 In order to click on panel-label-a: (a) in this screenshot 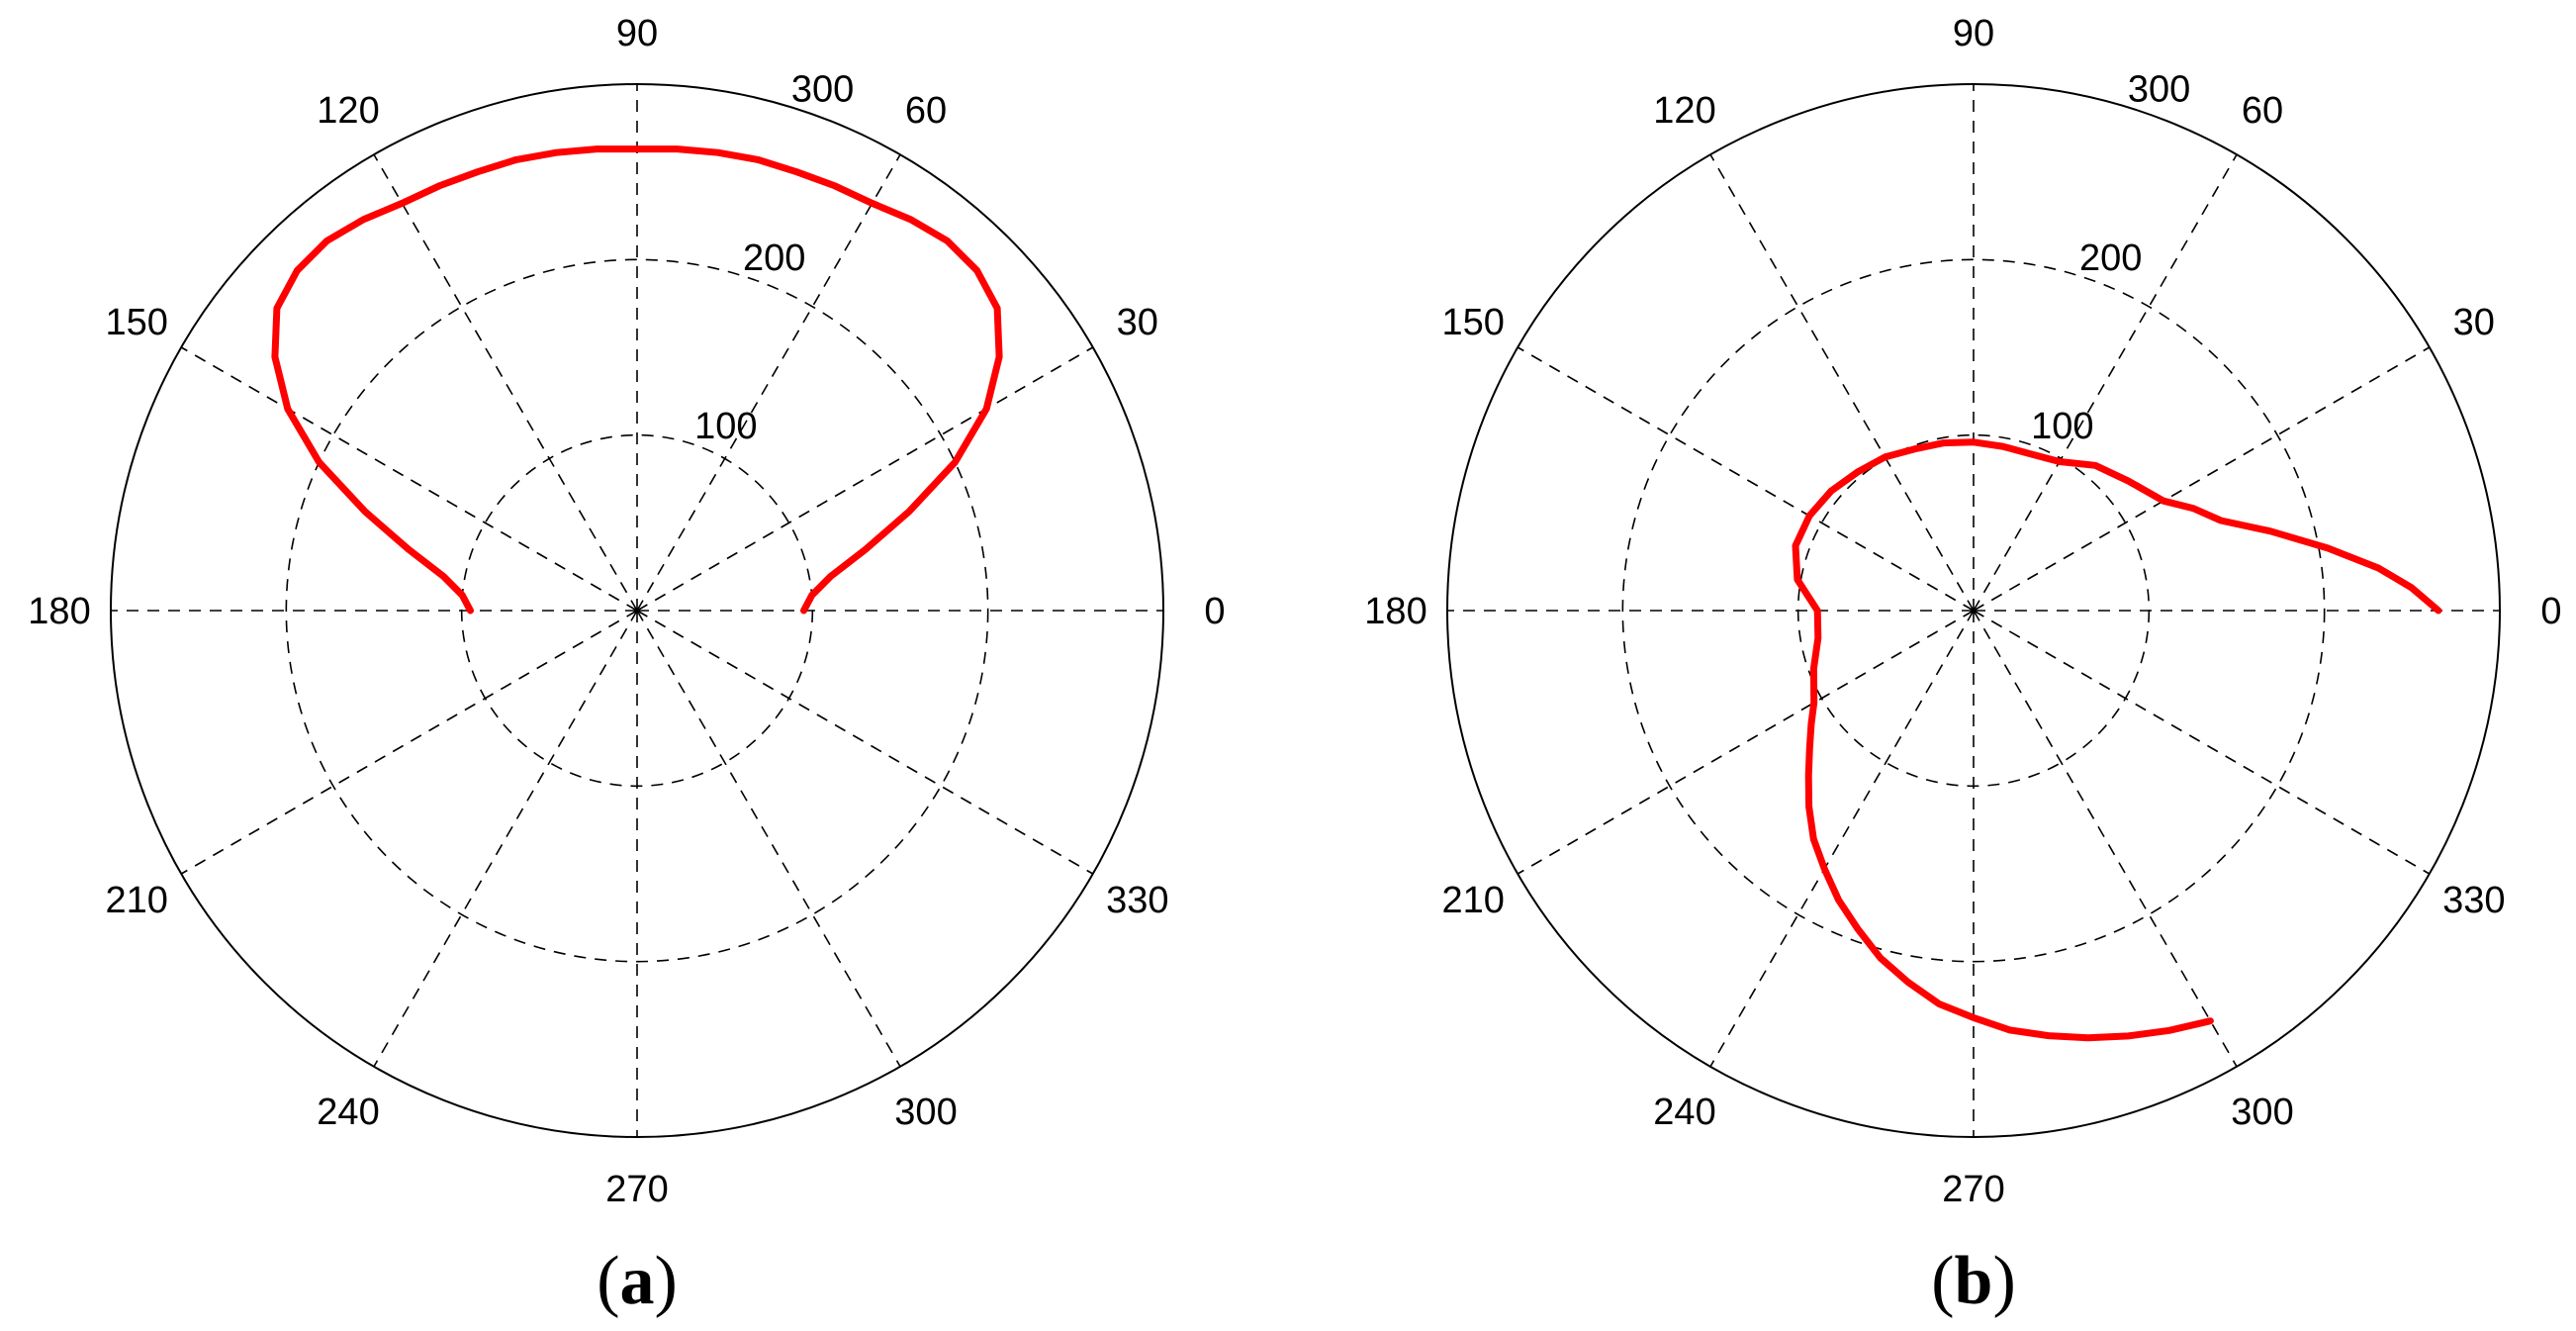, I will do `click(637, 1281)`.